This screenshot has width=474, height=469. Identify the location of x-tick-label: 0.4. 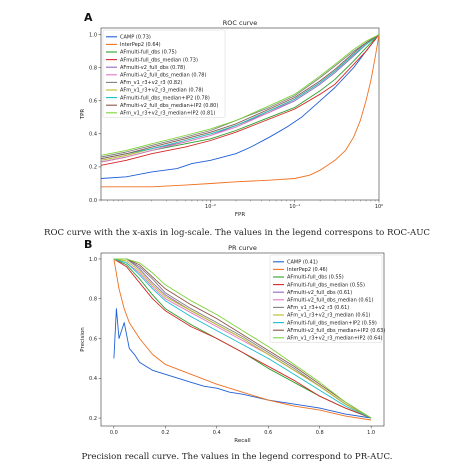
(217, 433).